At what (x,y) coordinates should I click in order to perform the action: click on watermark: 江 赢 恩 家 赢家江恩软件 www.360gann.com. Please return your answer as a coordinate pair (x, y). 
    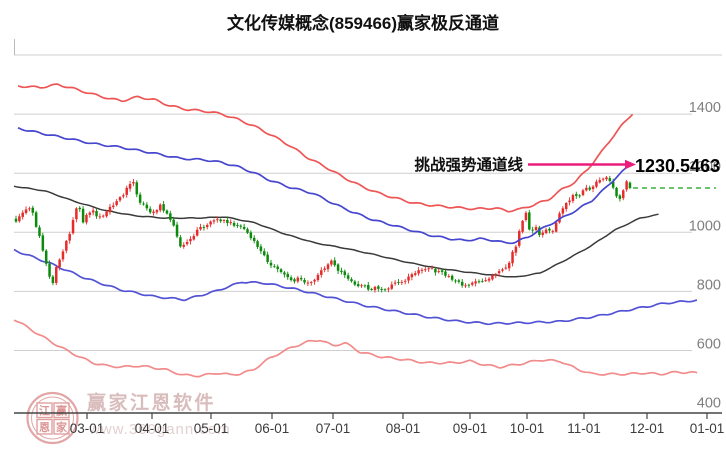
    Looking at the image, I should click on (128, 418).